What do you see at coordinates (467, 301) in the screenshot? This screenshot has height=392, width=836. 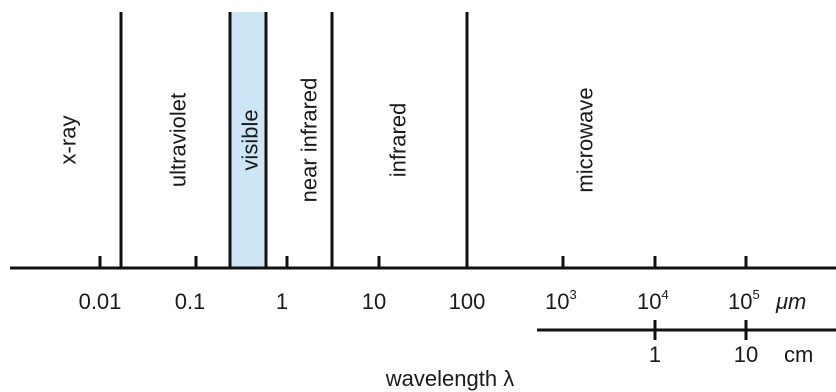 I see `tick-label-100: 100` at bounding box center [467, 301].